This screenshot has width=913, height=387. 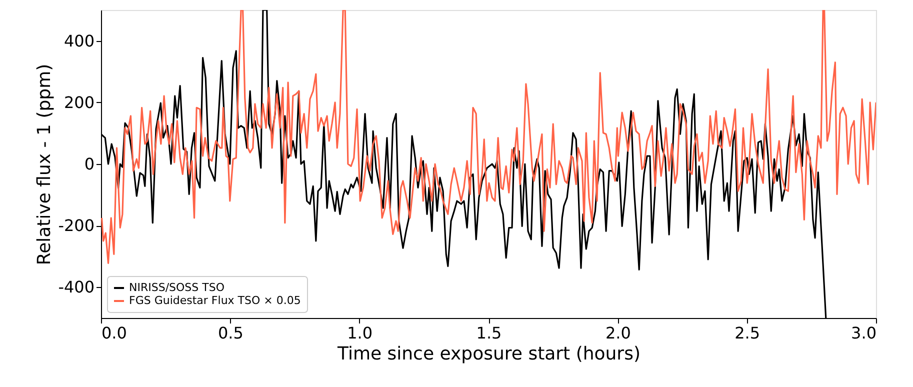 What do you see at coordinates (215, 300) in the screenshot?
I see `legend-label: FGS Guidestar Flux TSO × 0.05` at bounding box center [215, 300].